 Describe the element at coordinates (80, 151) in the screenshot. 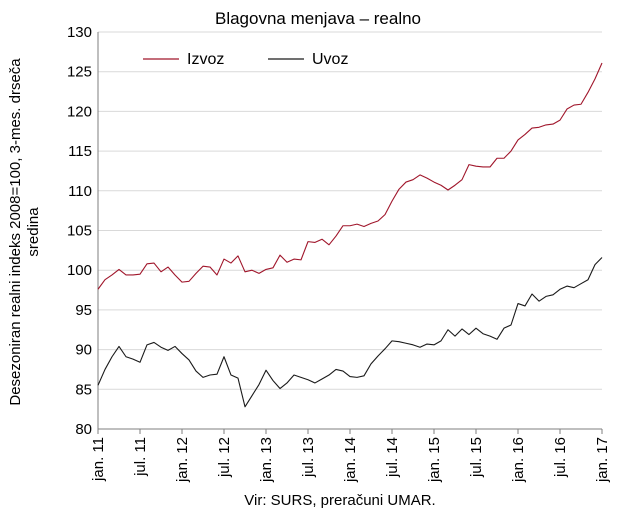

I see `y-tick-label: 115` at that location.